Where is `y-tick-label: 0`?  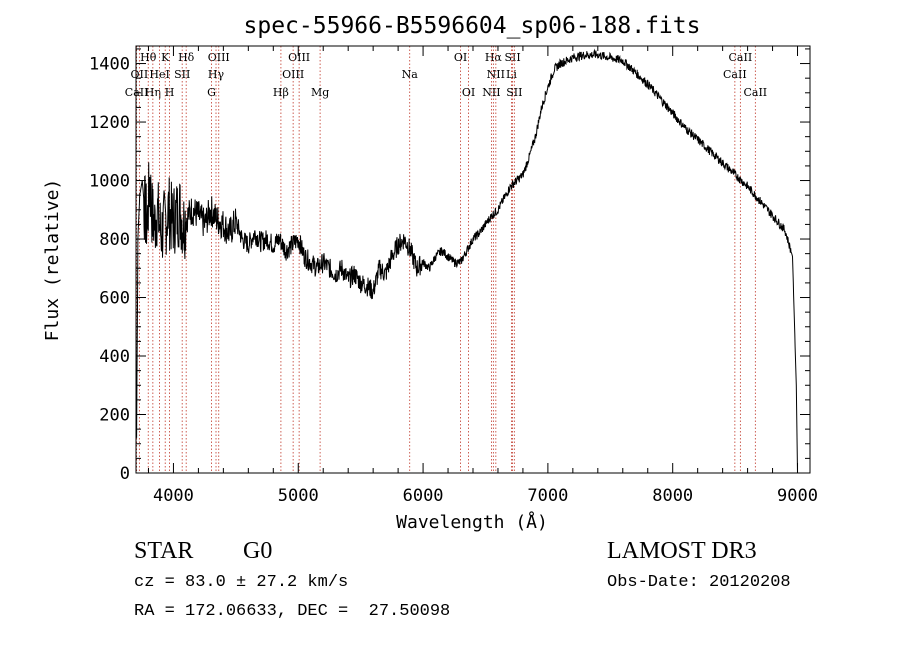
y-tick-label: 0 is located at coordinates (125, 474).